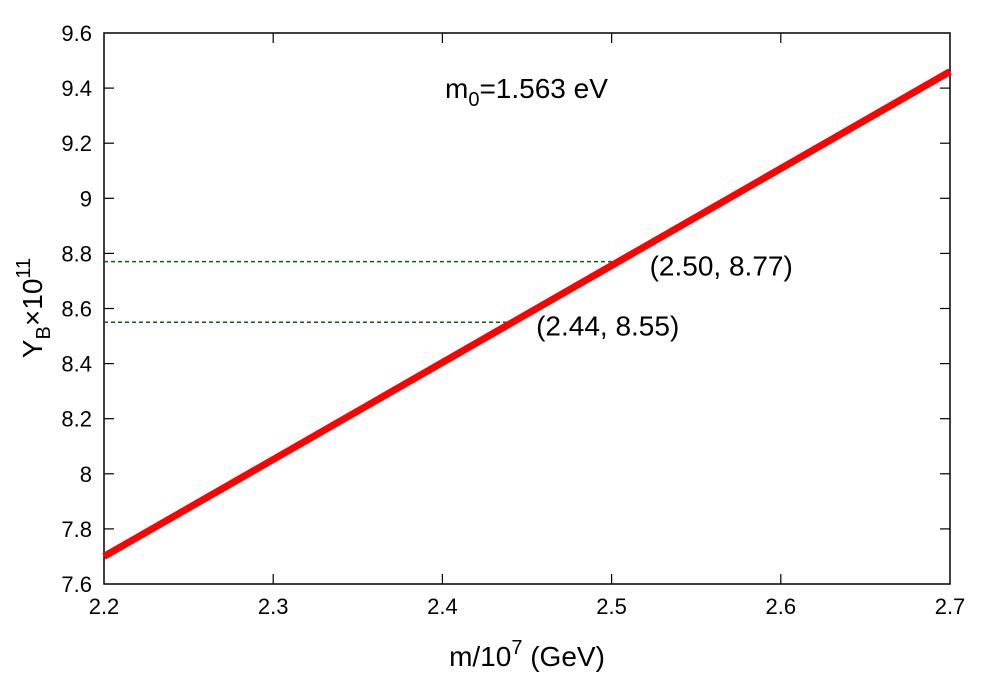 The height and width of the screenshot is (700, 1000). Describe the element at coordinates (273, 606) in the screenshot. I see `x-tick-label: 2.3` at that location.